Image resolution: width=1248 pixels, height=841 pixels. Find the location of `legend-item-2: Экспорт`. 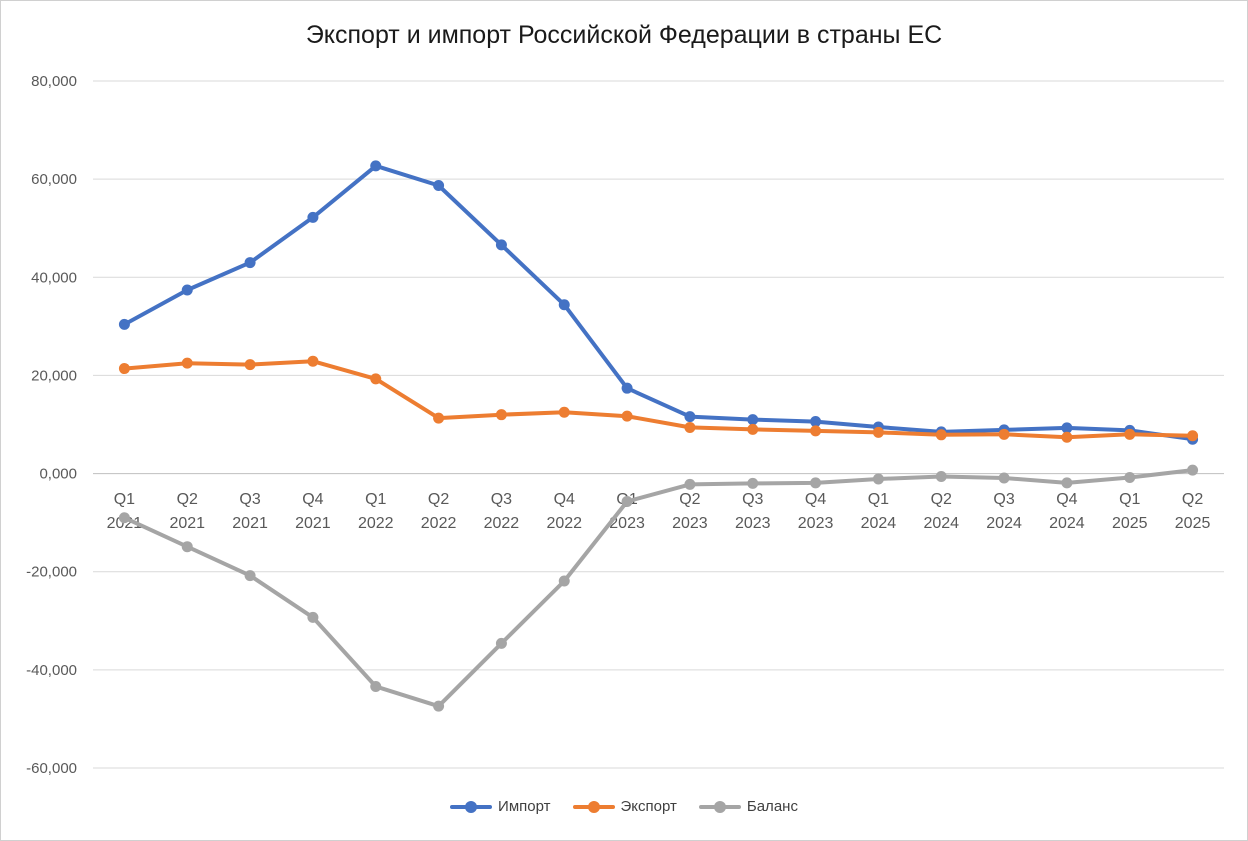

legend-item-2: Экспорт is located at coordinates (624, 806).